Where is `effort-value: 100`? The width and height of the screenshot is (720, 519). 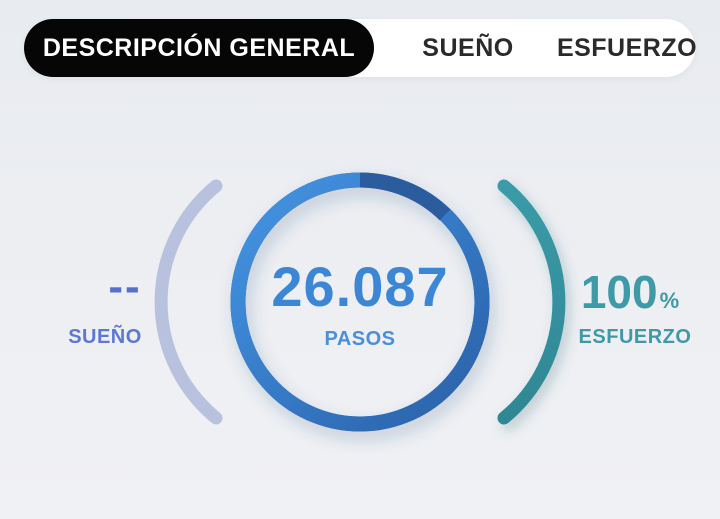
effort-value: 100 is located at coordinates (619, 292).